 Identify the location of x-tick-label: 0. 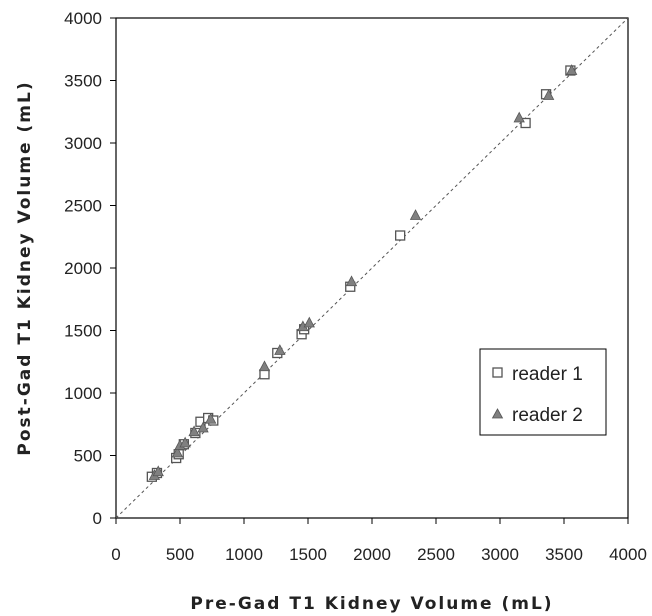
(115, 554).